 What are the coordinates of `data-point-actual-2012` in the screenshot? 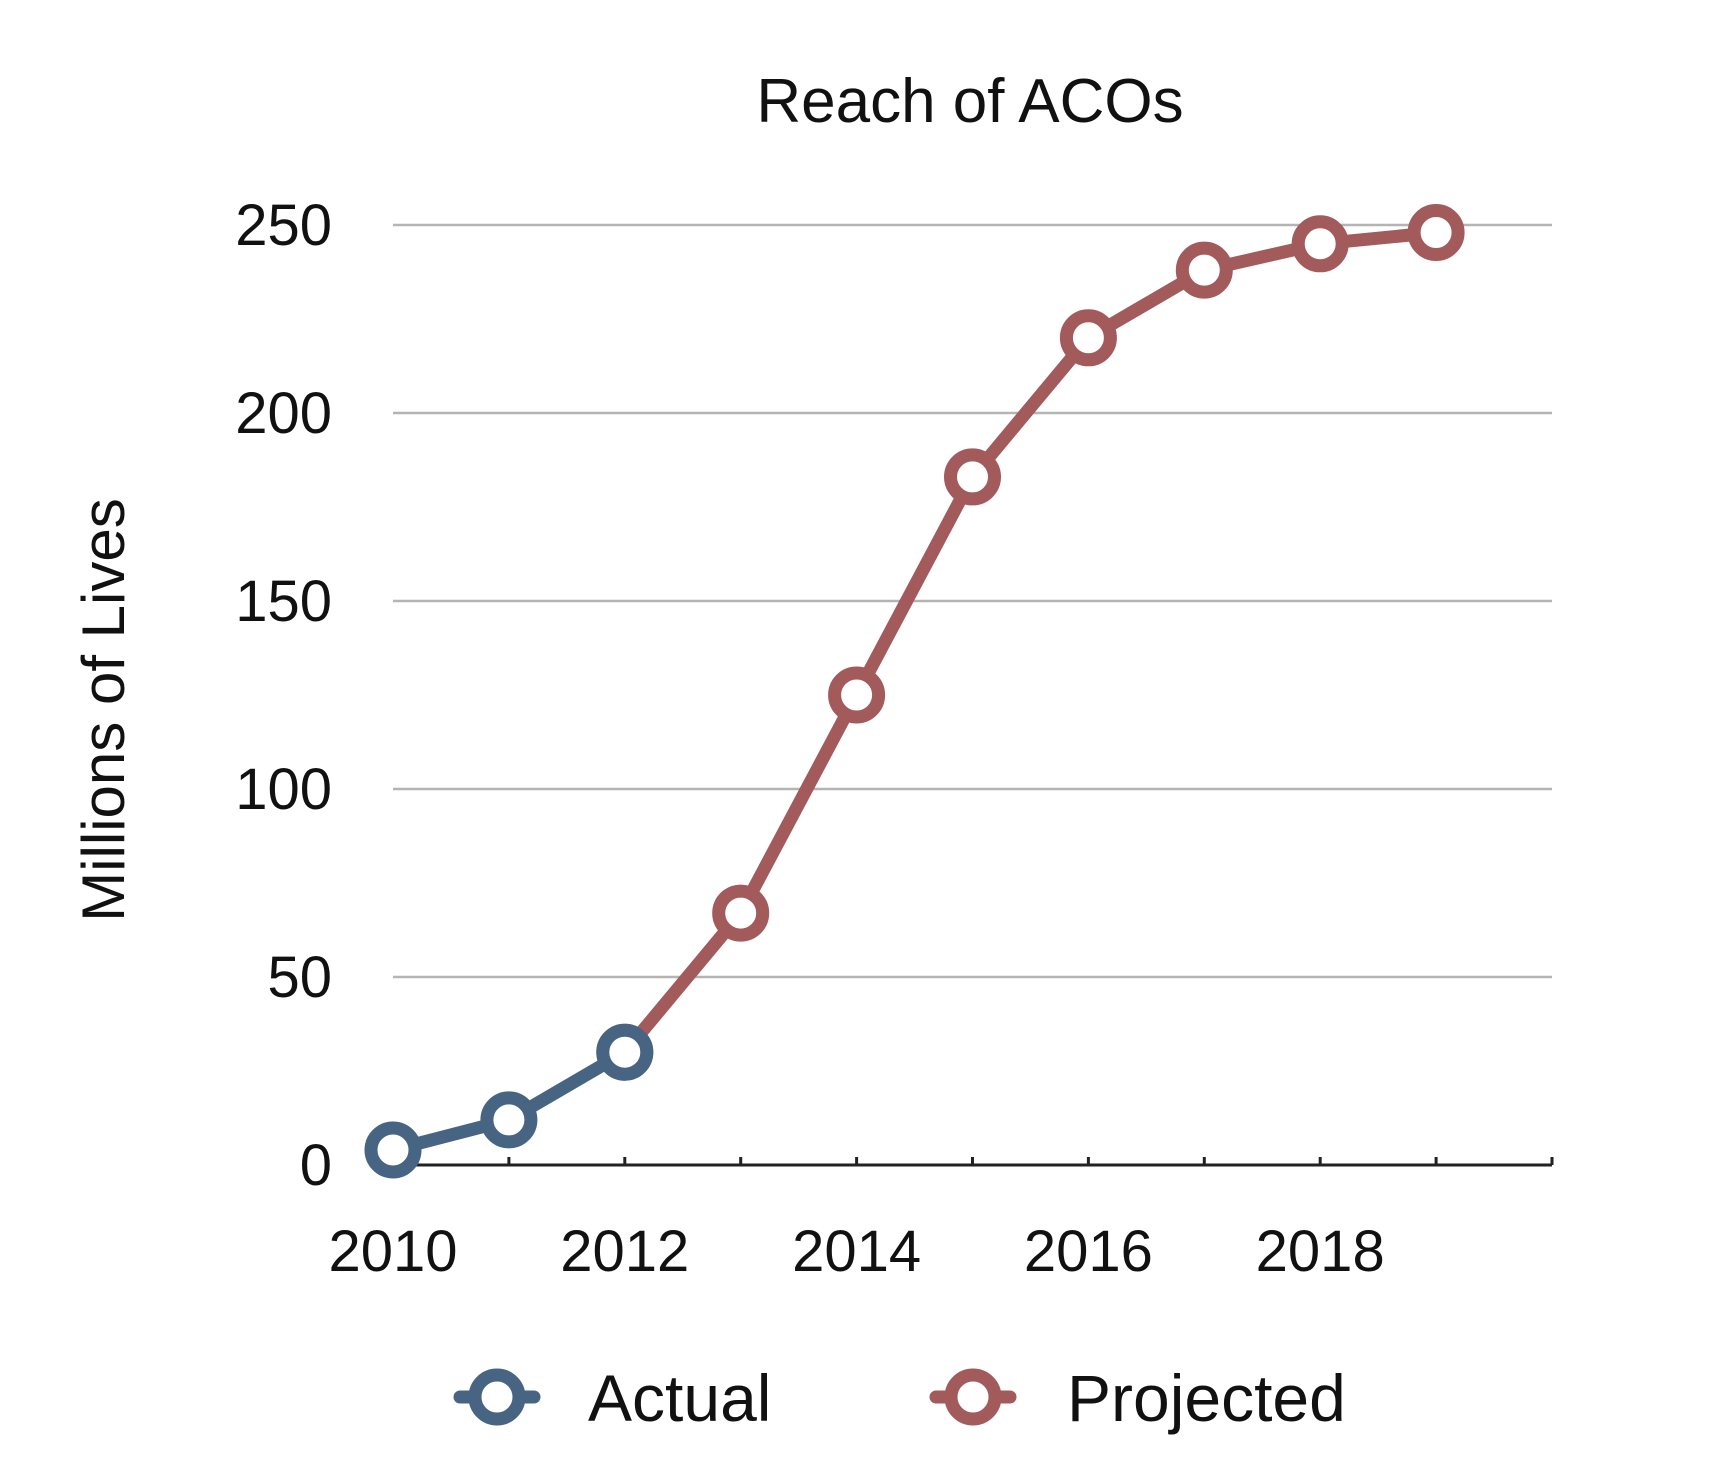 It's located at (625, 1052).